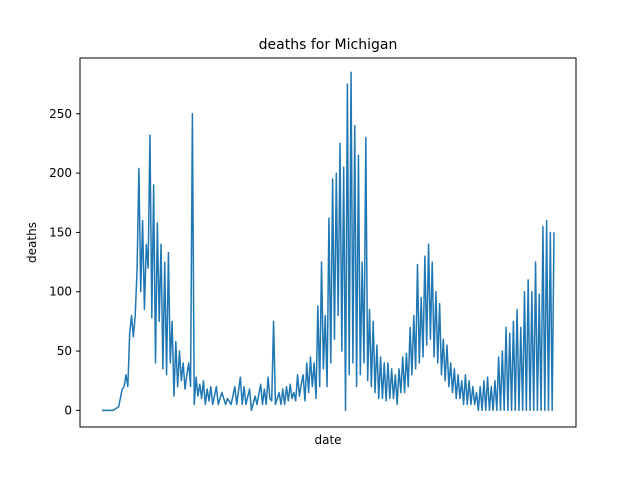 The width and height of the screenshot is (640, 484). I want to click on y-tick-label: 150, so click(60, 232).